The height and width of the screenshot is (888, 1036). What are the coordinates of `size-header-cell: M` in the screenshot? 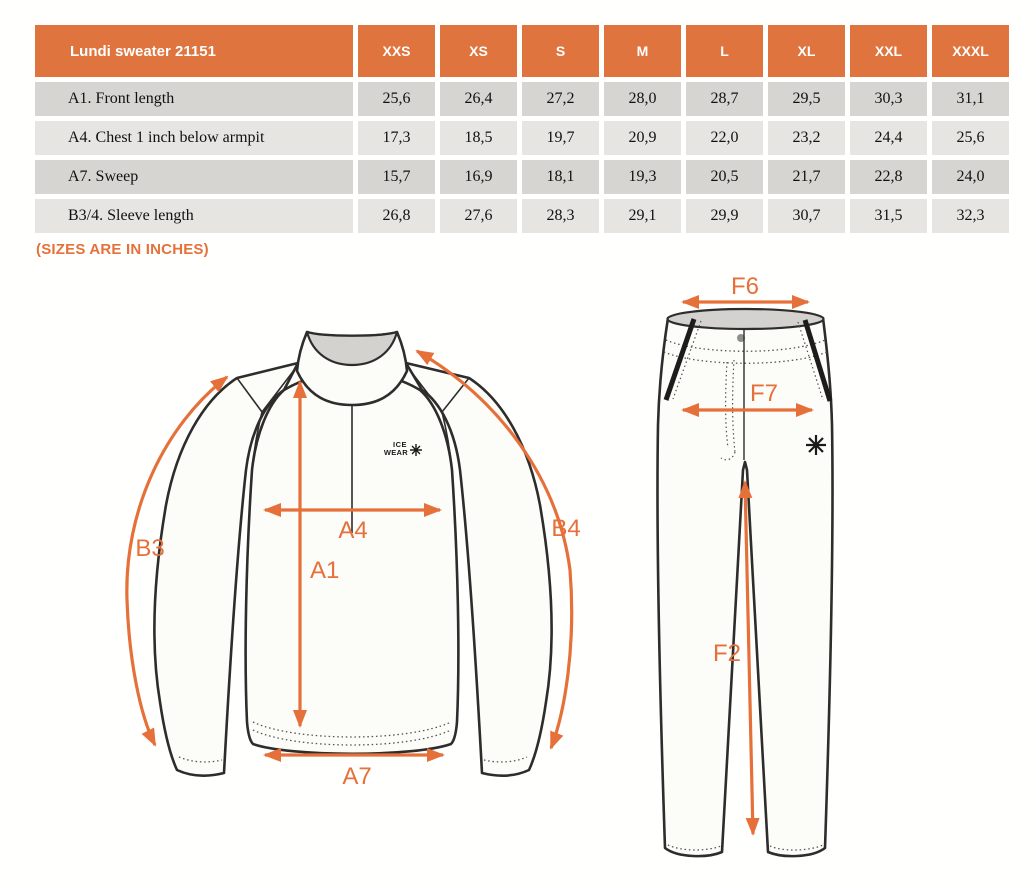 It's located at (642, 51).